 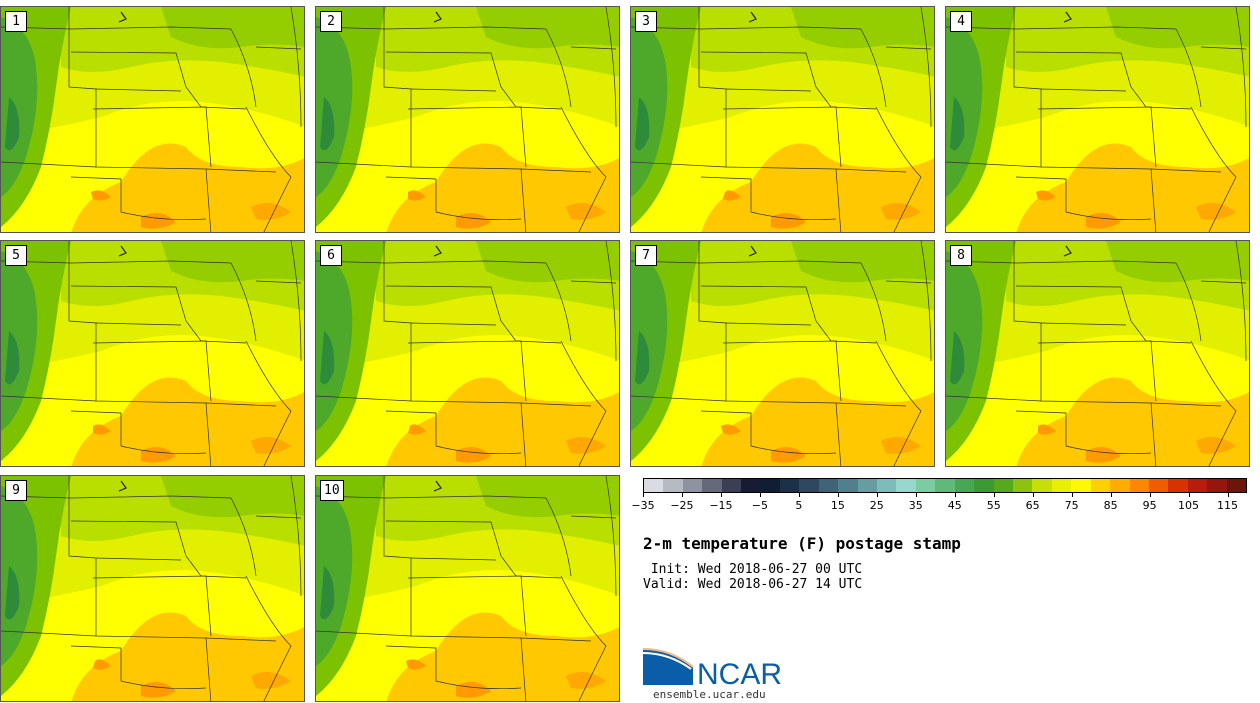 I want to click on member-panel-9: 9, so click(x=152, y=588).